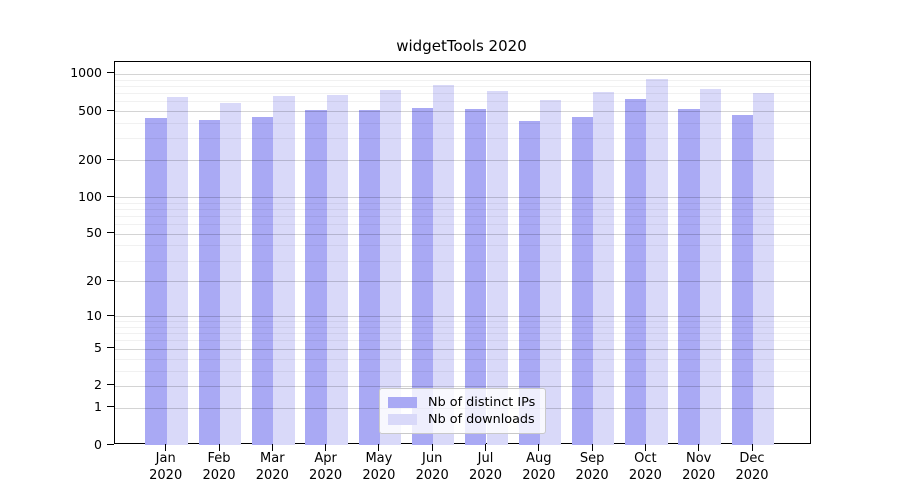 Image resolution: width=900 pixels, height=500 pixels. Describe the element at coordinates (219, 458) in the screenshot. I see `x-tick-month: Feb` at that location.